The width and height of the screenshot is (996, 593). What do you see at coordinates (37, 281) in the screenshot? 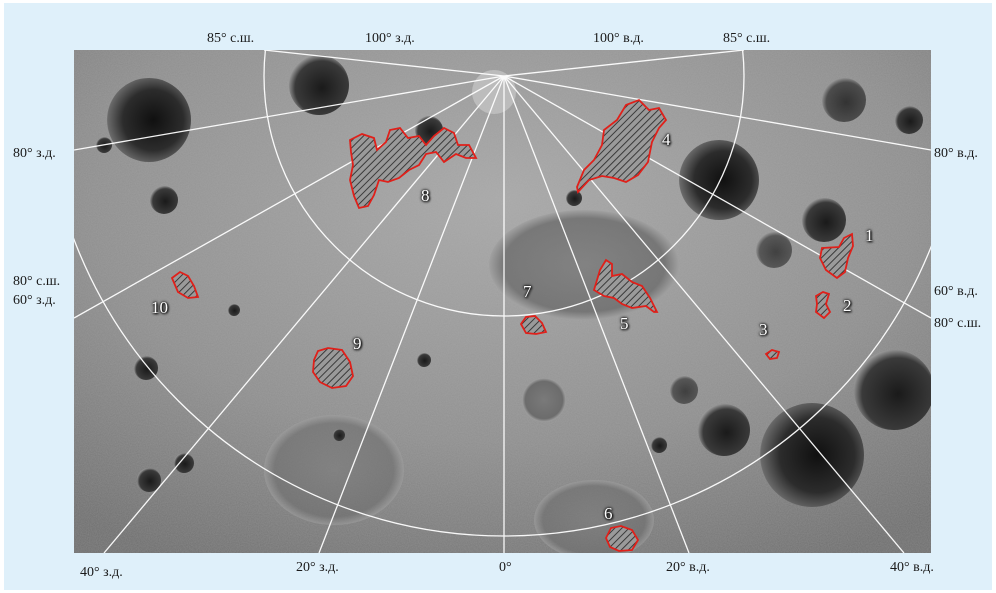
I see `label-left-80n: 80° с.ш.` at bounding box center [37, 281].